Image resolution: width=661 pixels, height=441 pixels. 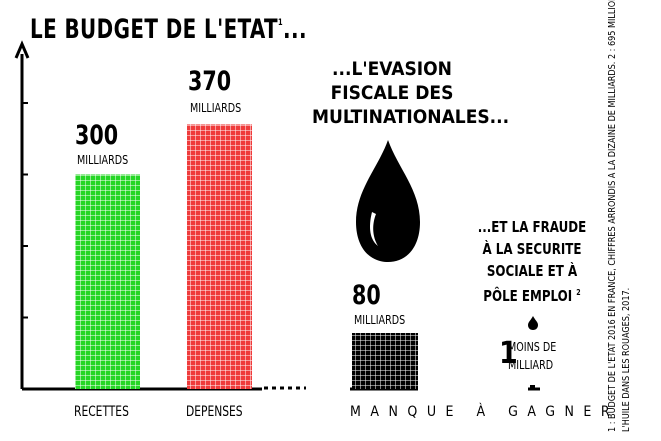 What do you see at coordinates (388, 201) in the screenshot?
I see `oil-drop-icon` at bounding box center [388, 201].